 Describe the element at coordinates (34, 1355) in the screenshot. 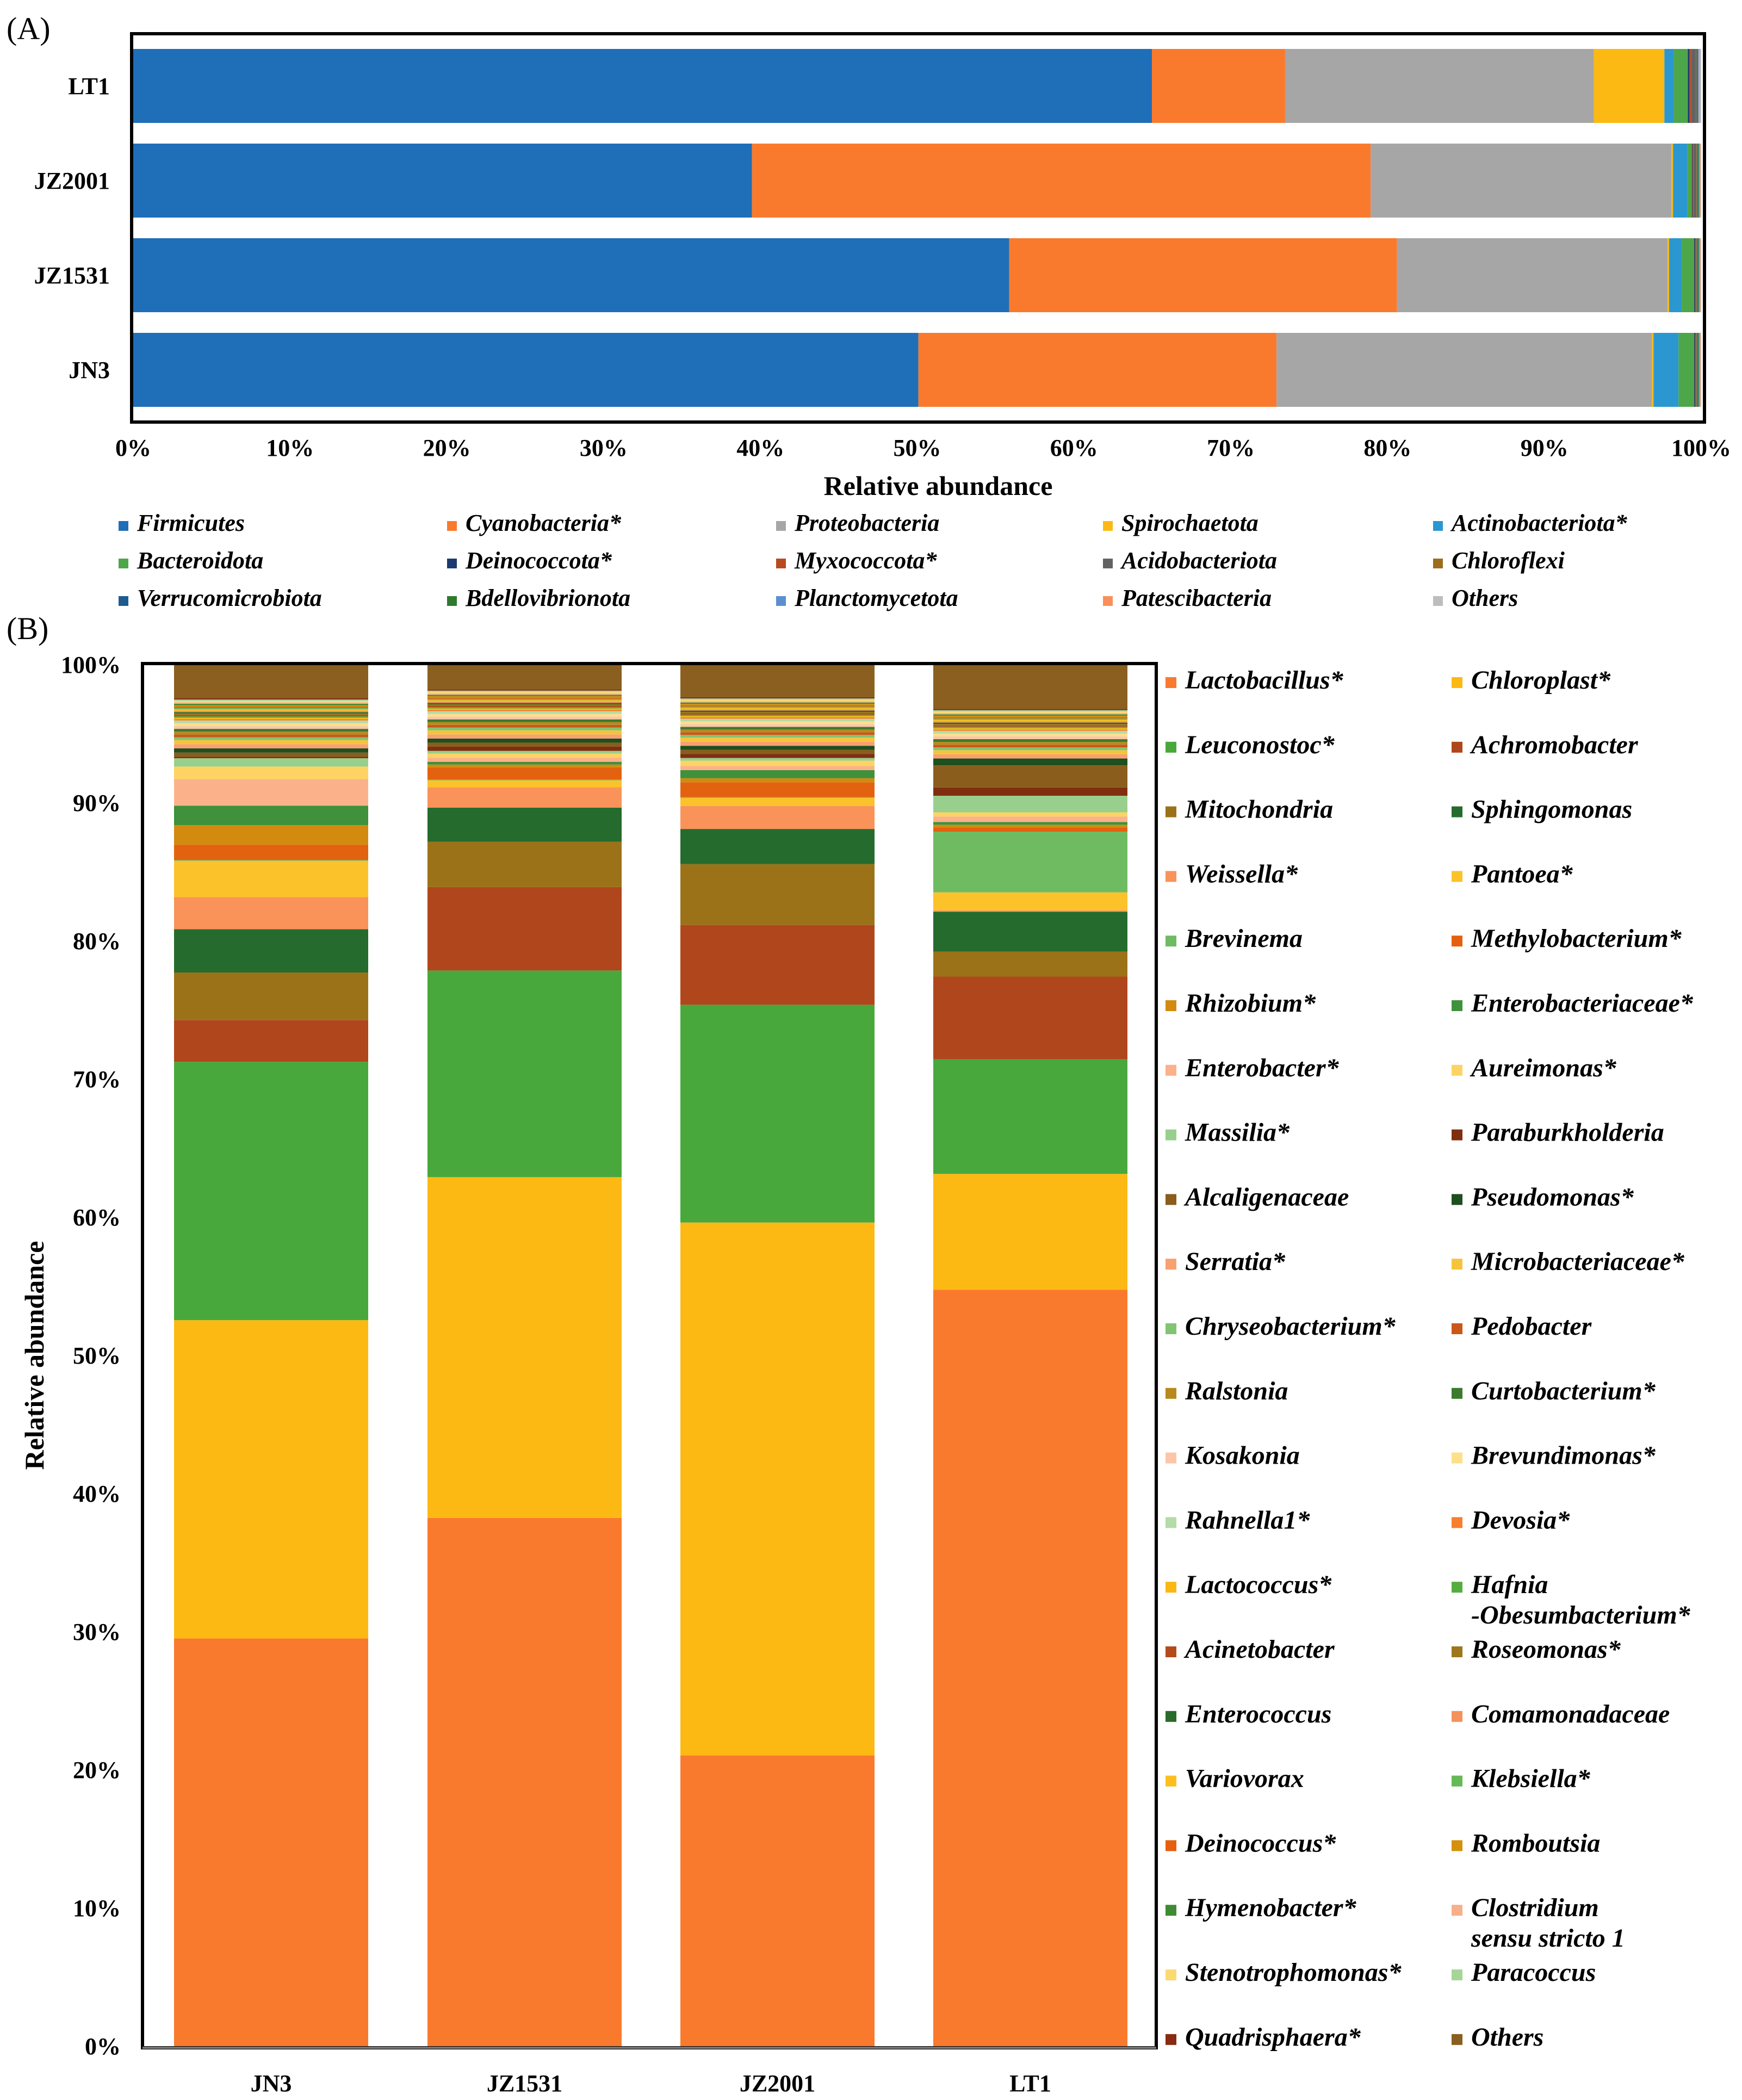

I see `panel-b-y-axis-title: Relative abundance` at that location.